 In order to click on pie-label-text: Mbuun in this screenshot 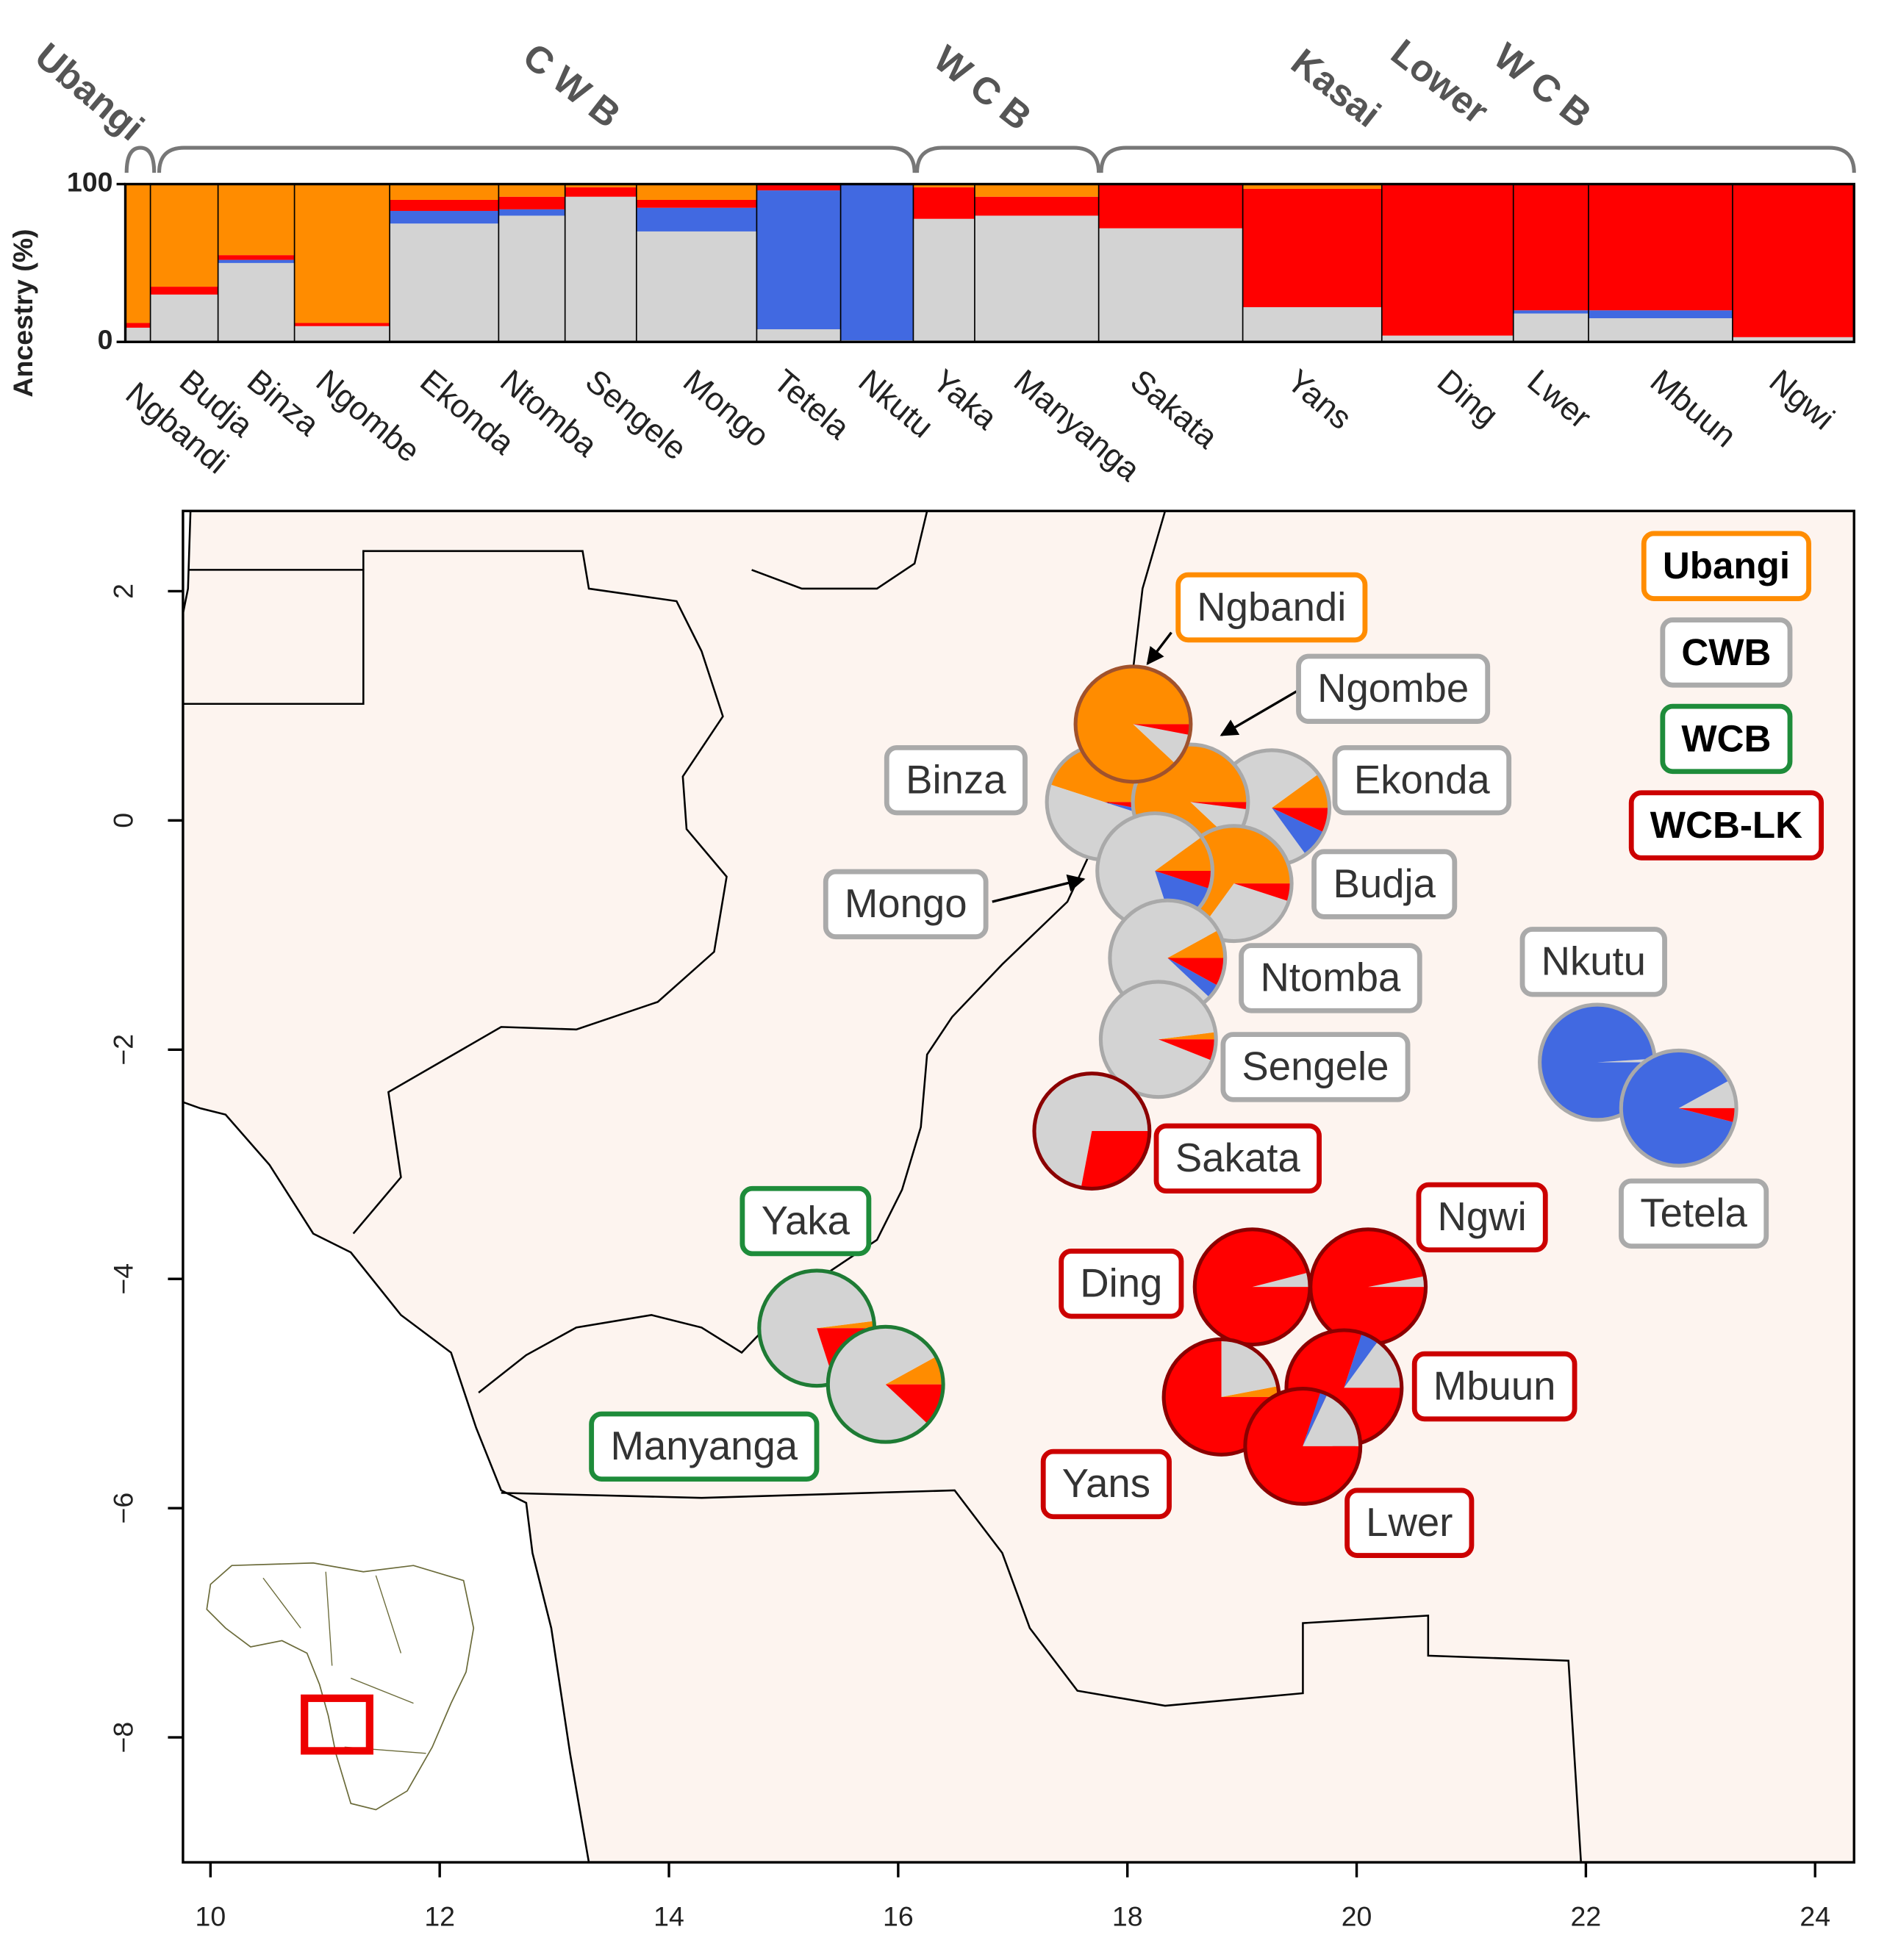, I will do `click(1495, 1385)`.